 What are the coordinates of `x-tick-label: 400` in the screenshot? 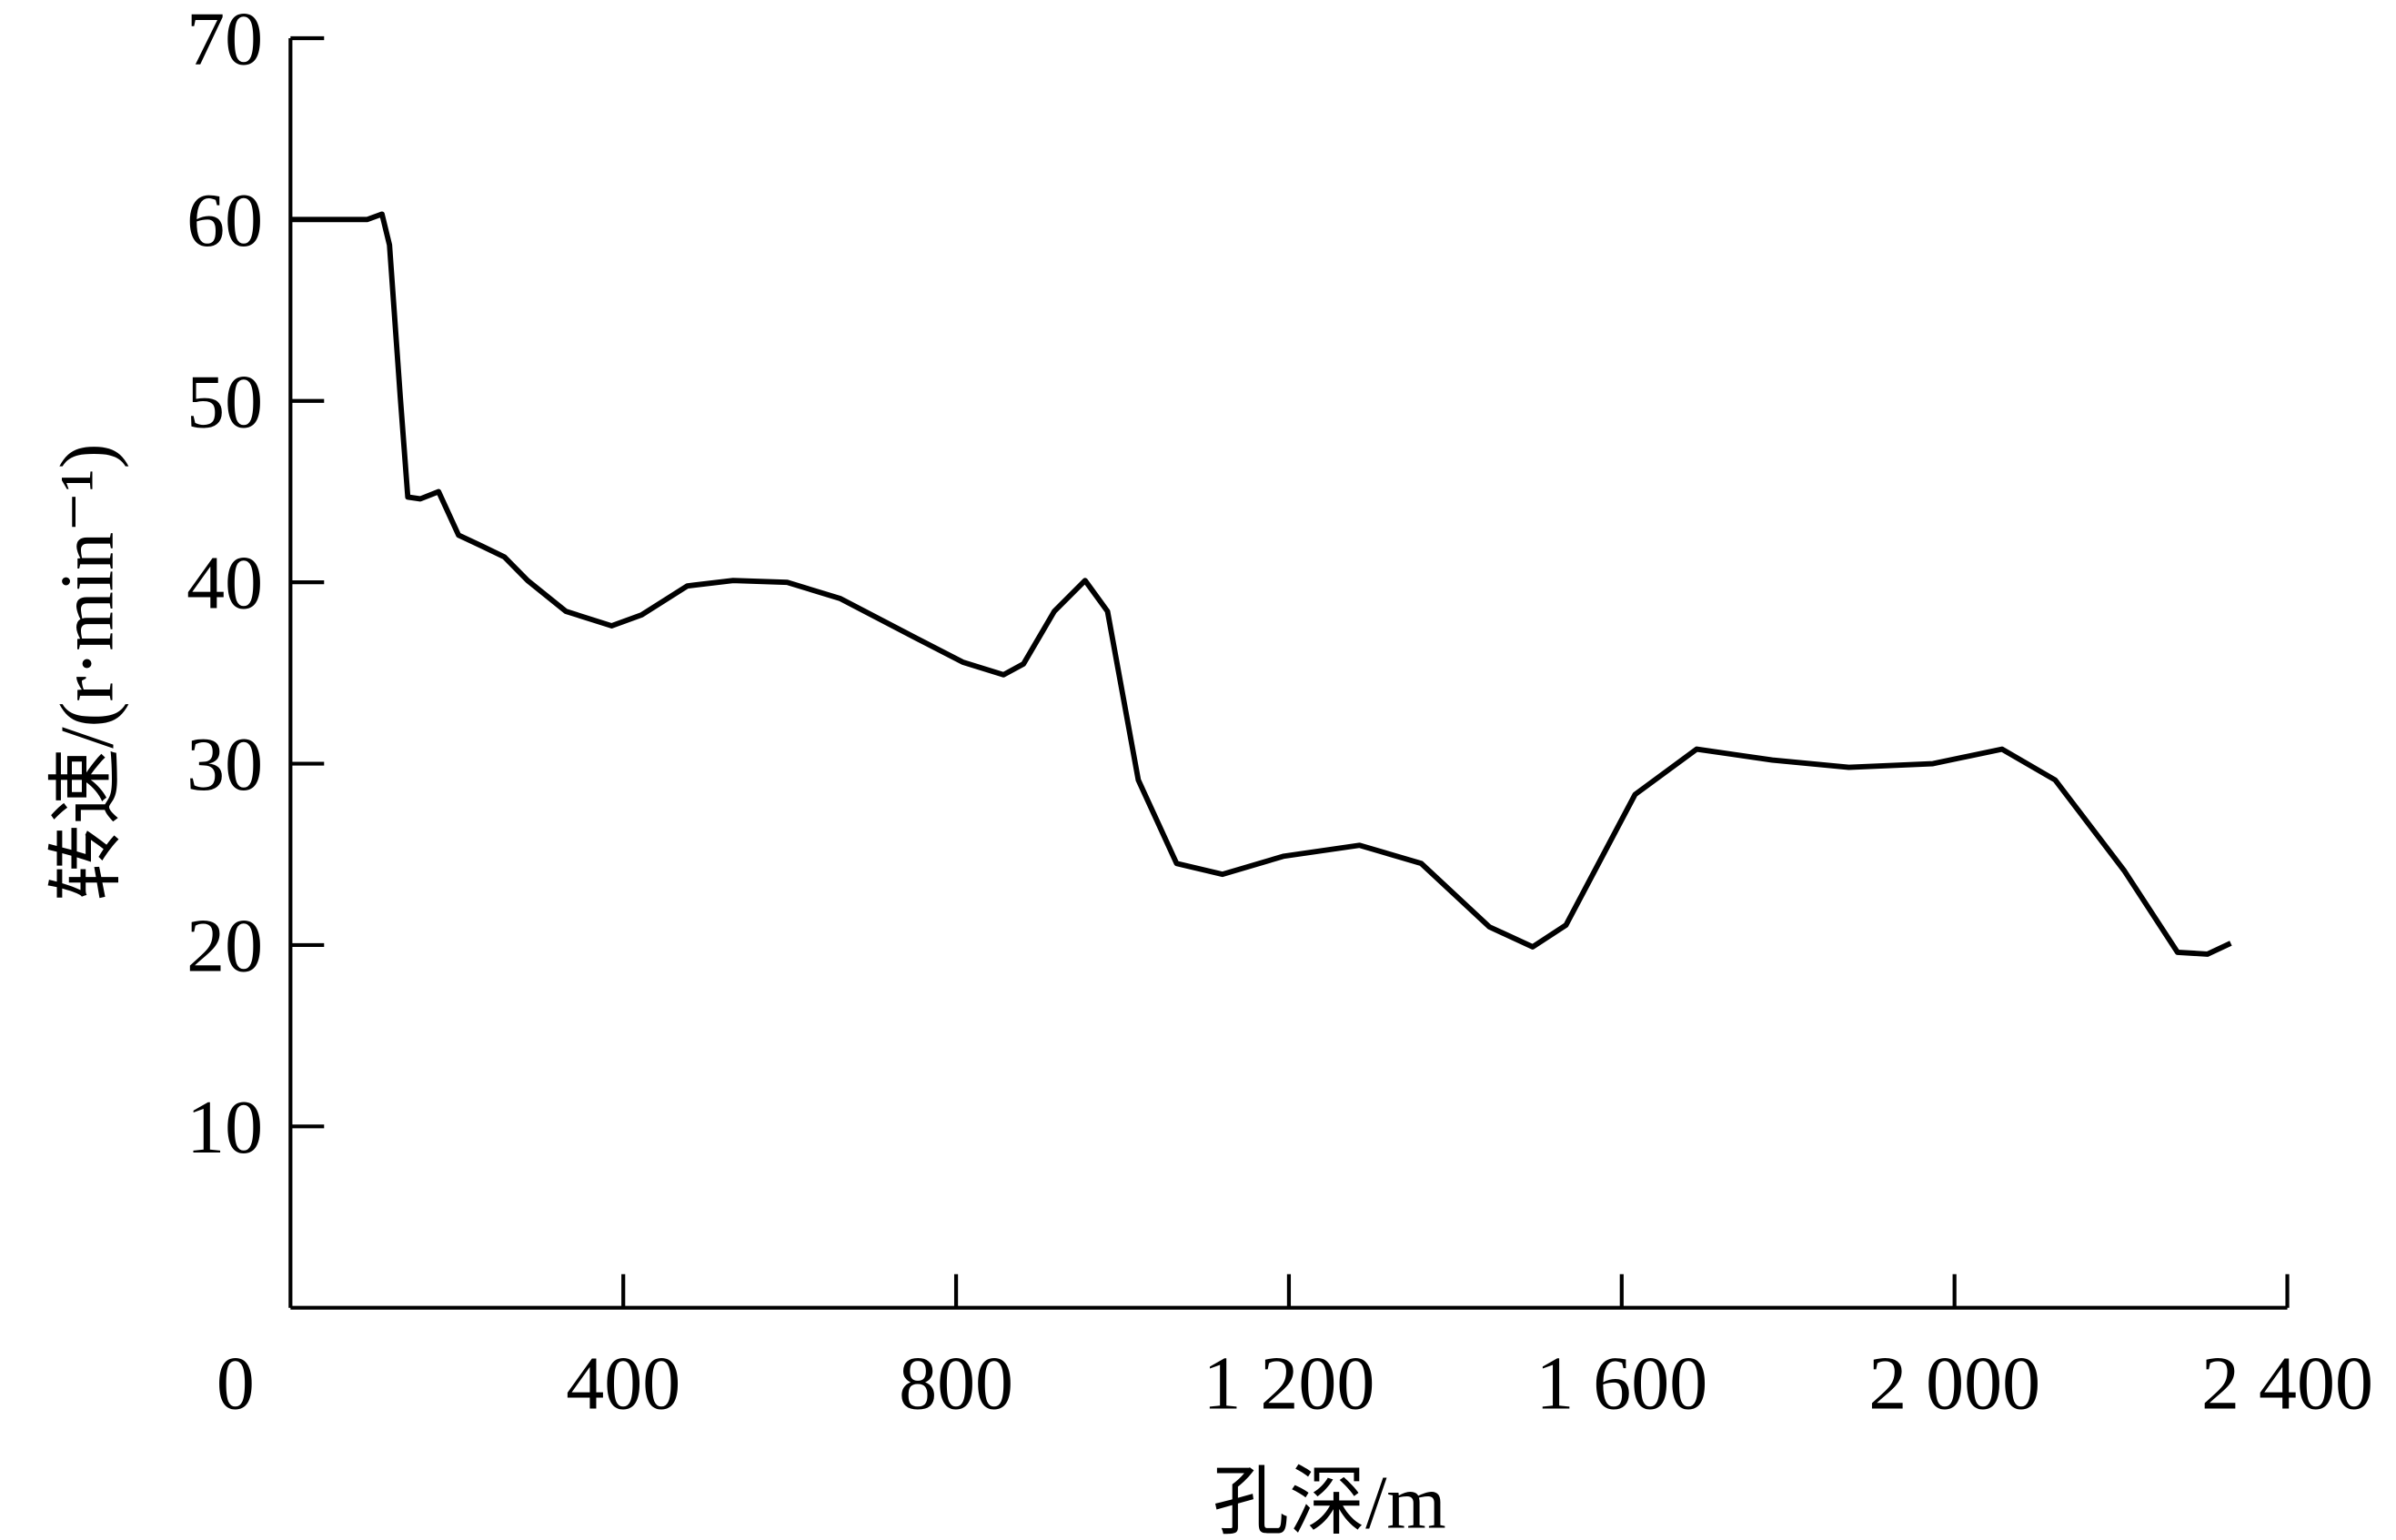 It's located at (623, 1384).